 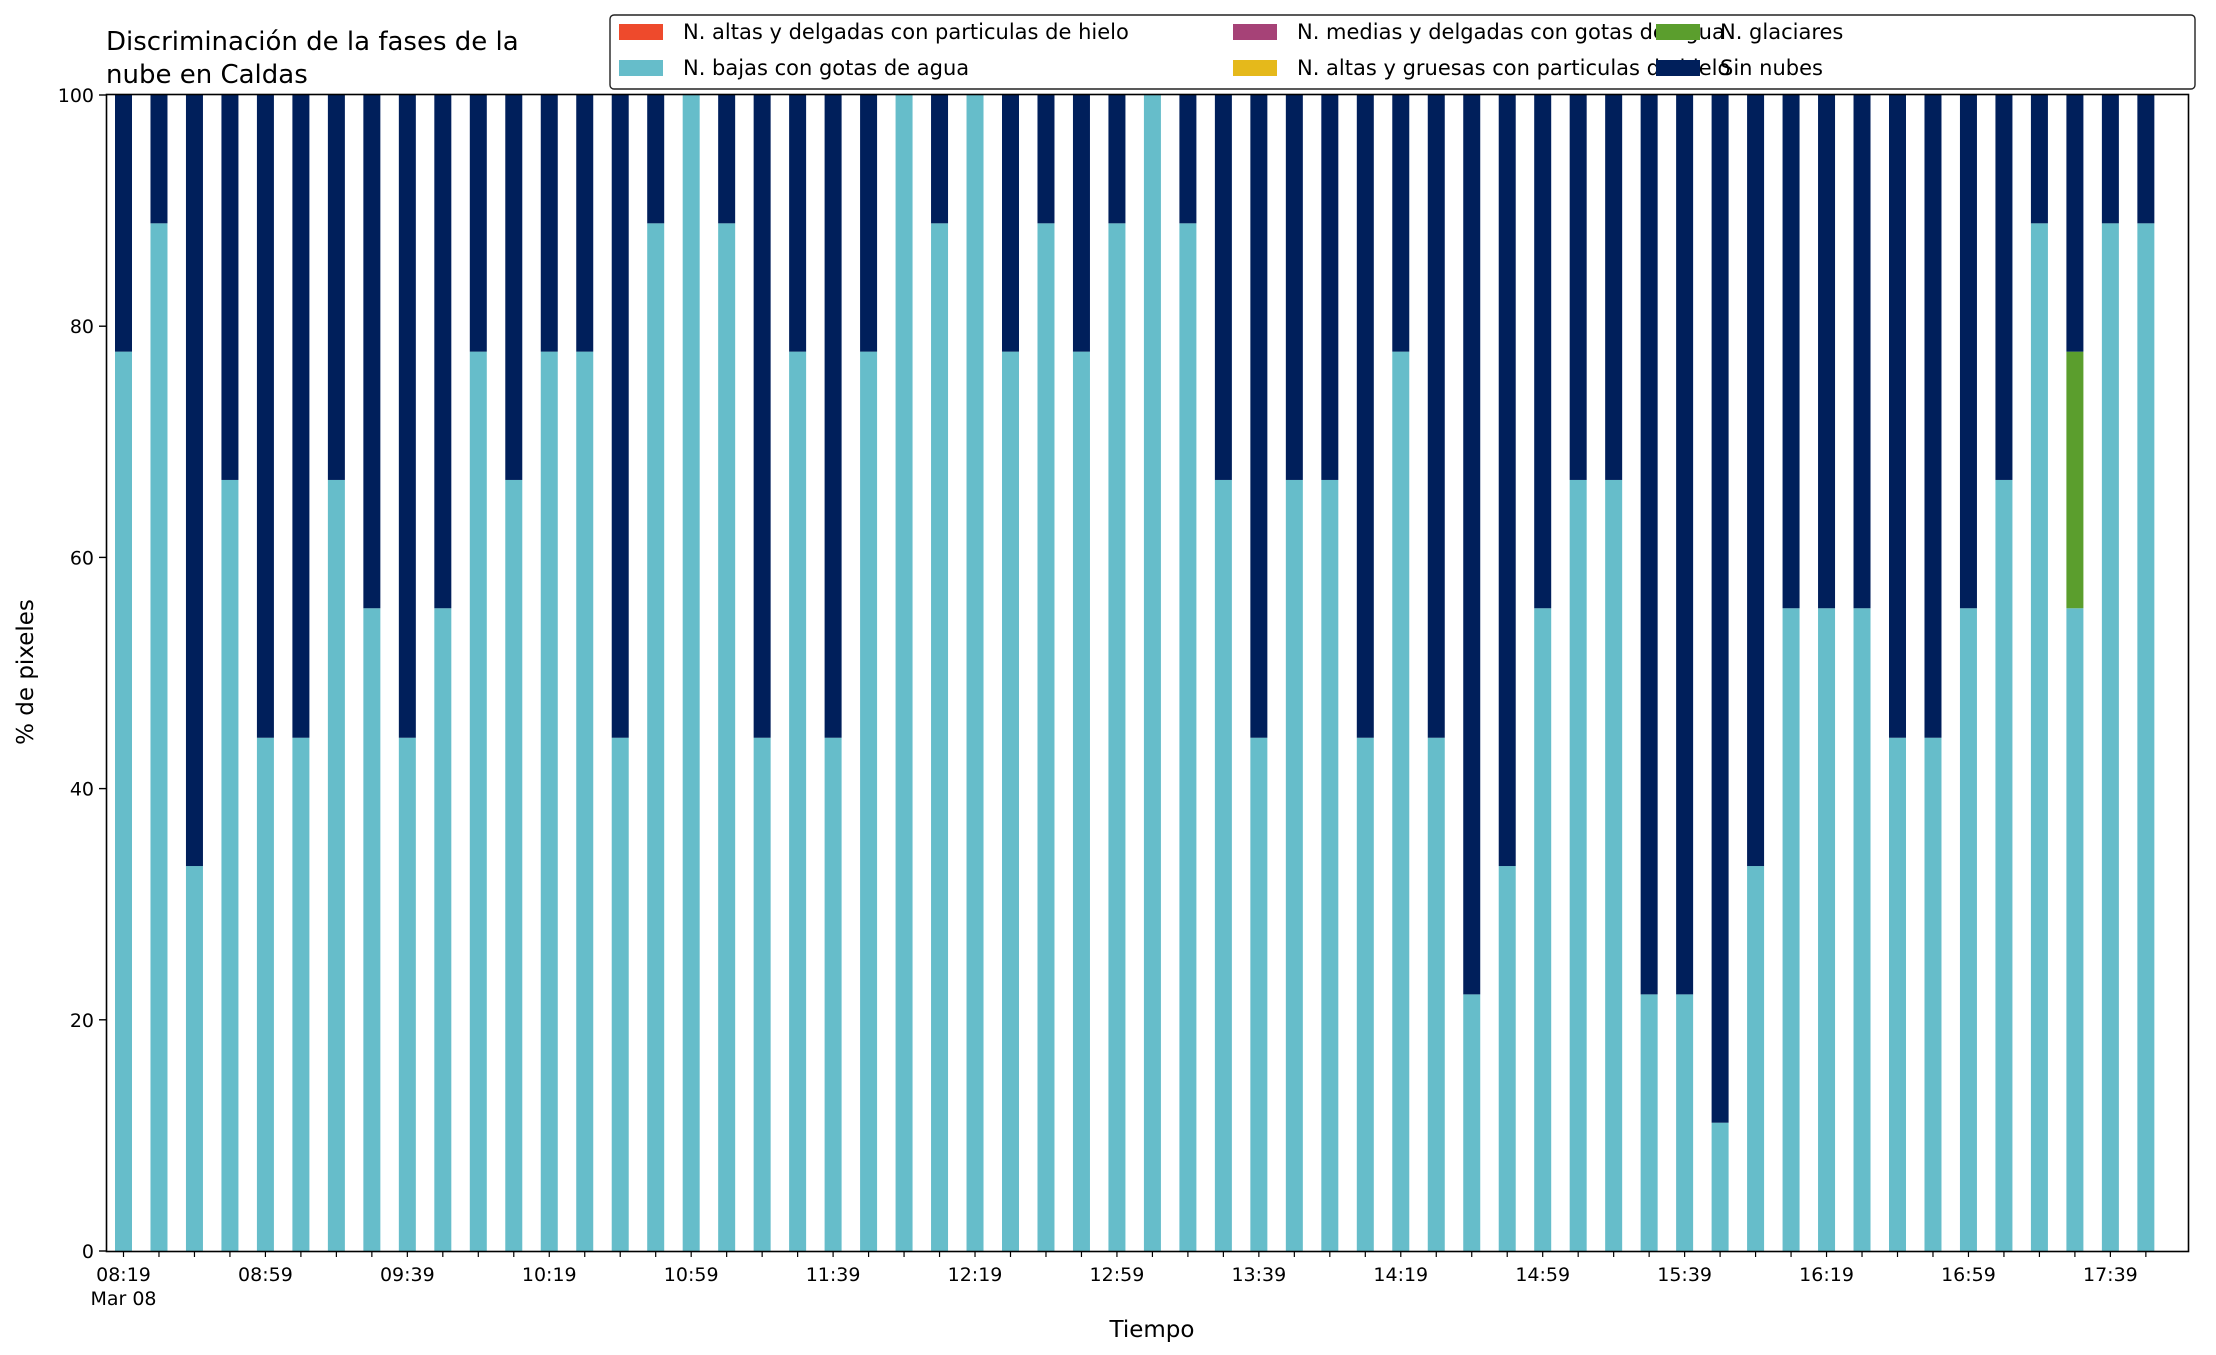 I want to click on y-axis: 0 20 40 60 80 100, so click(x=82, y=674).